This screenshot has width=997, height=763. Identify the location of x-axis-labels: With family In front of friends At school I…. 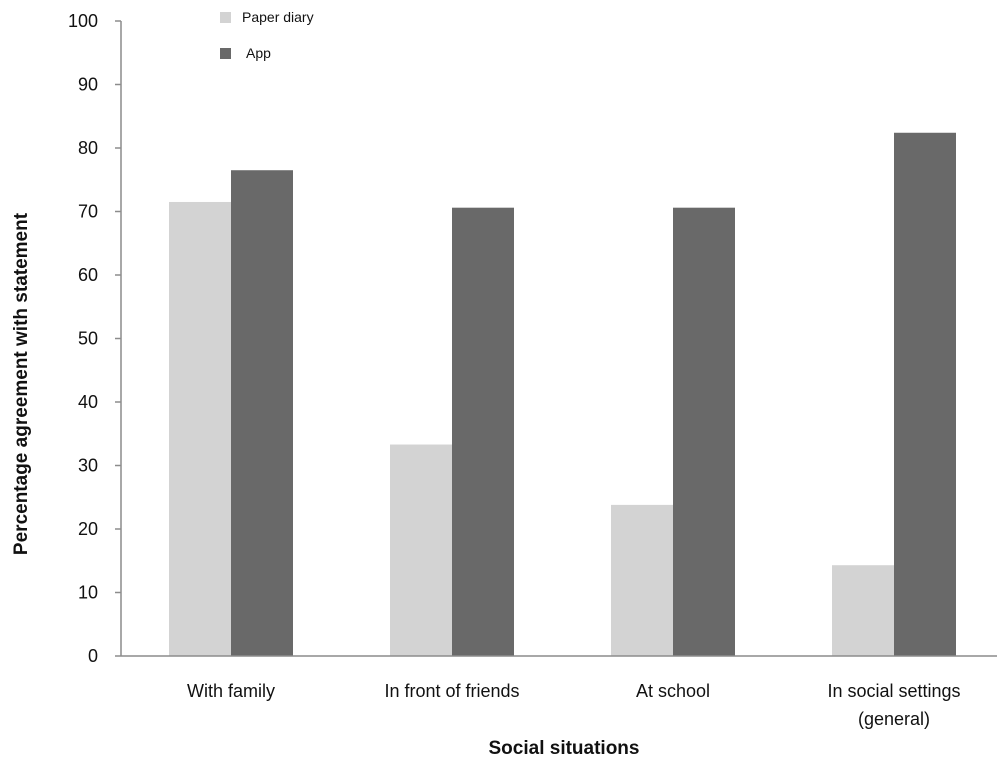
(574, 705).